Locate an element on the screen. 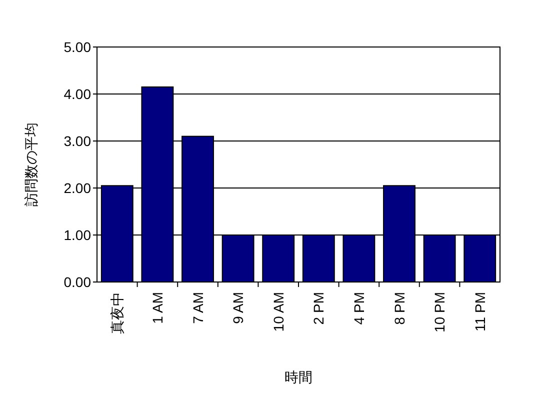 This screenshot has height=398, width=548. x-tick-label: 10 AM is located at coordinates (278, 312).